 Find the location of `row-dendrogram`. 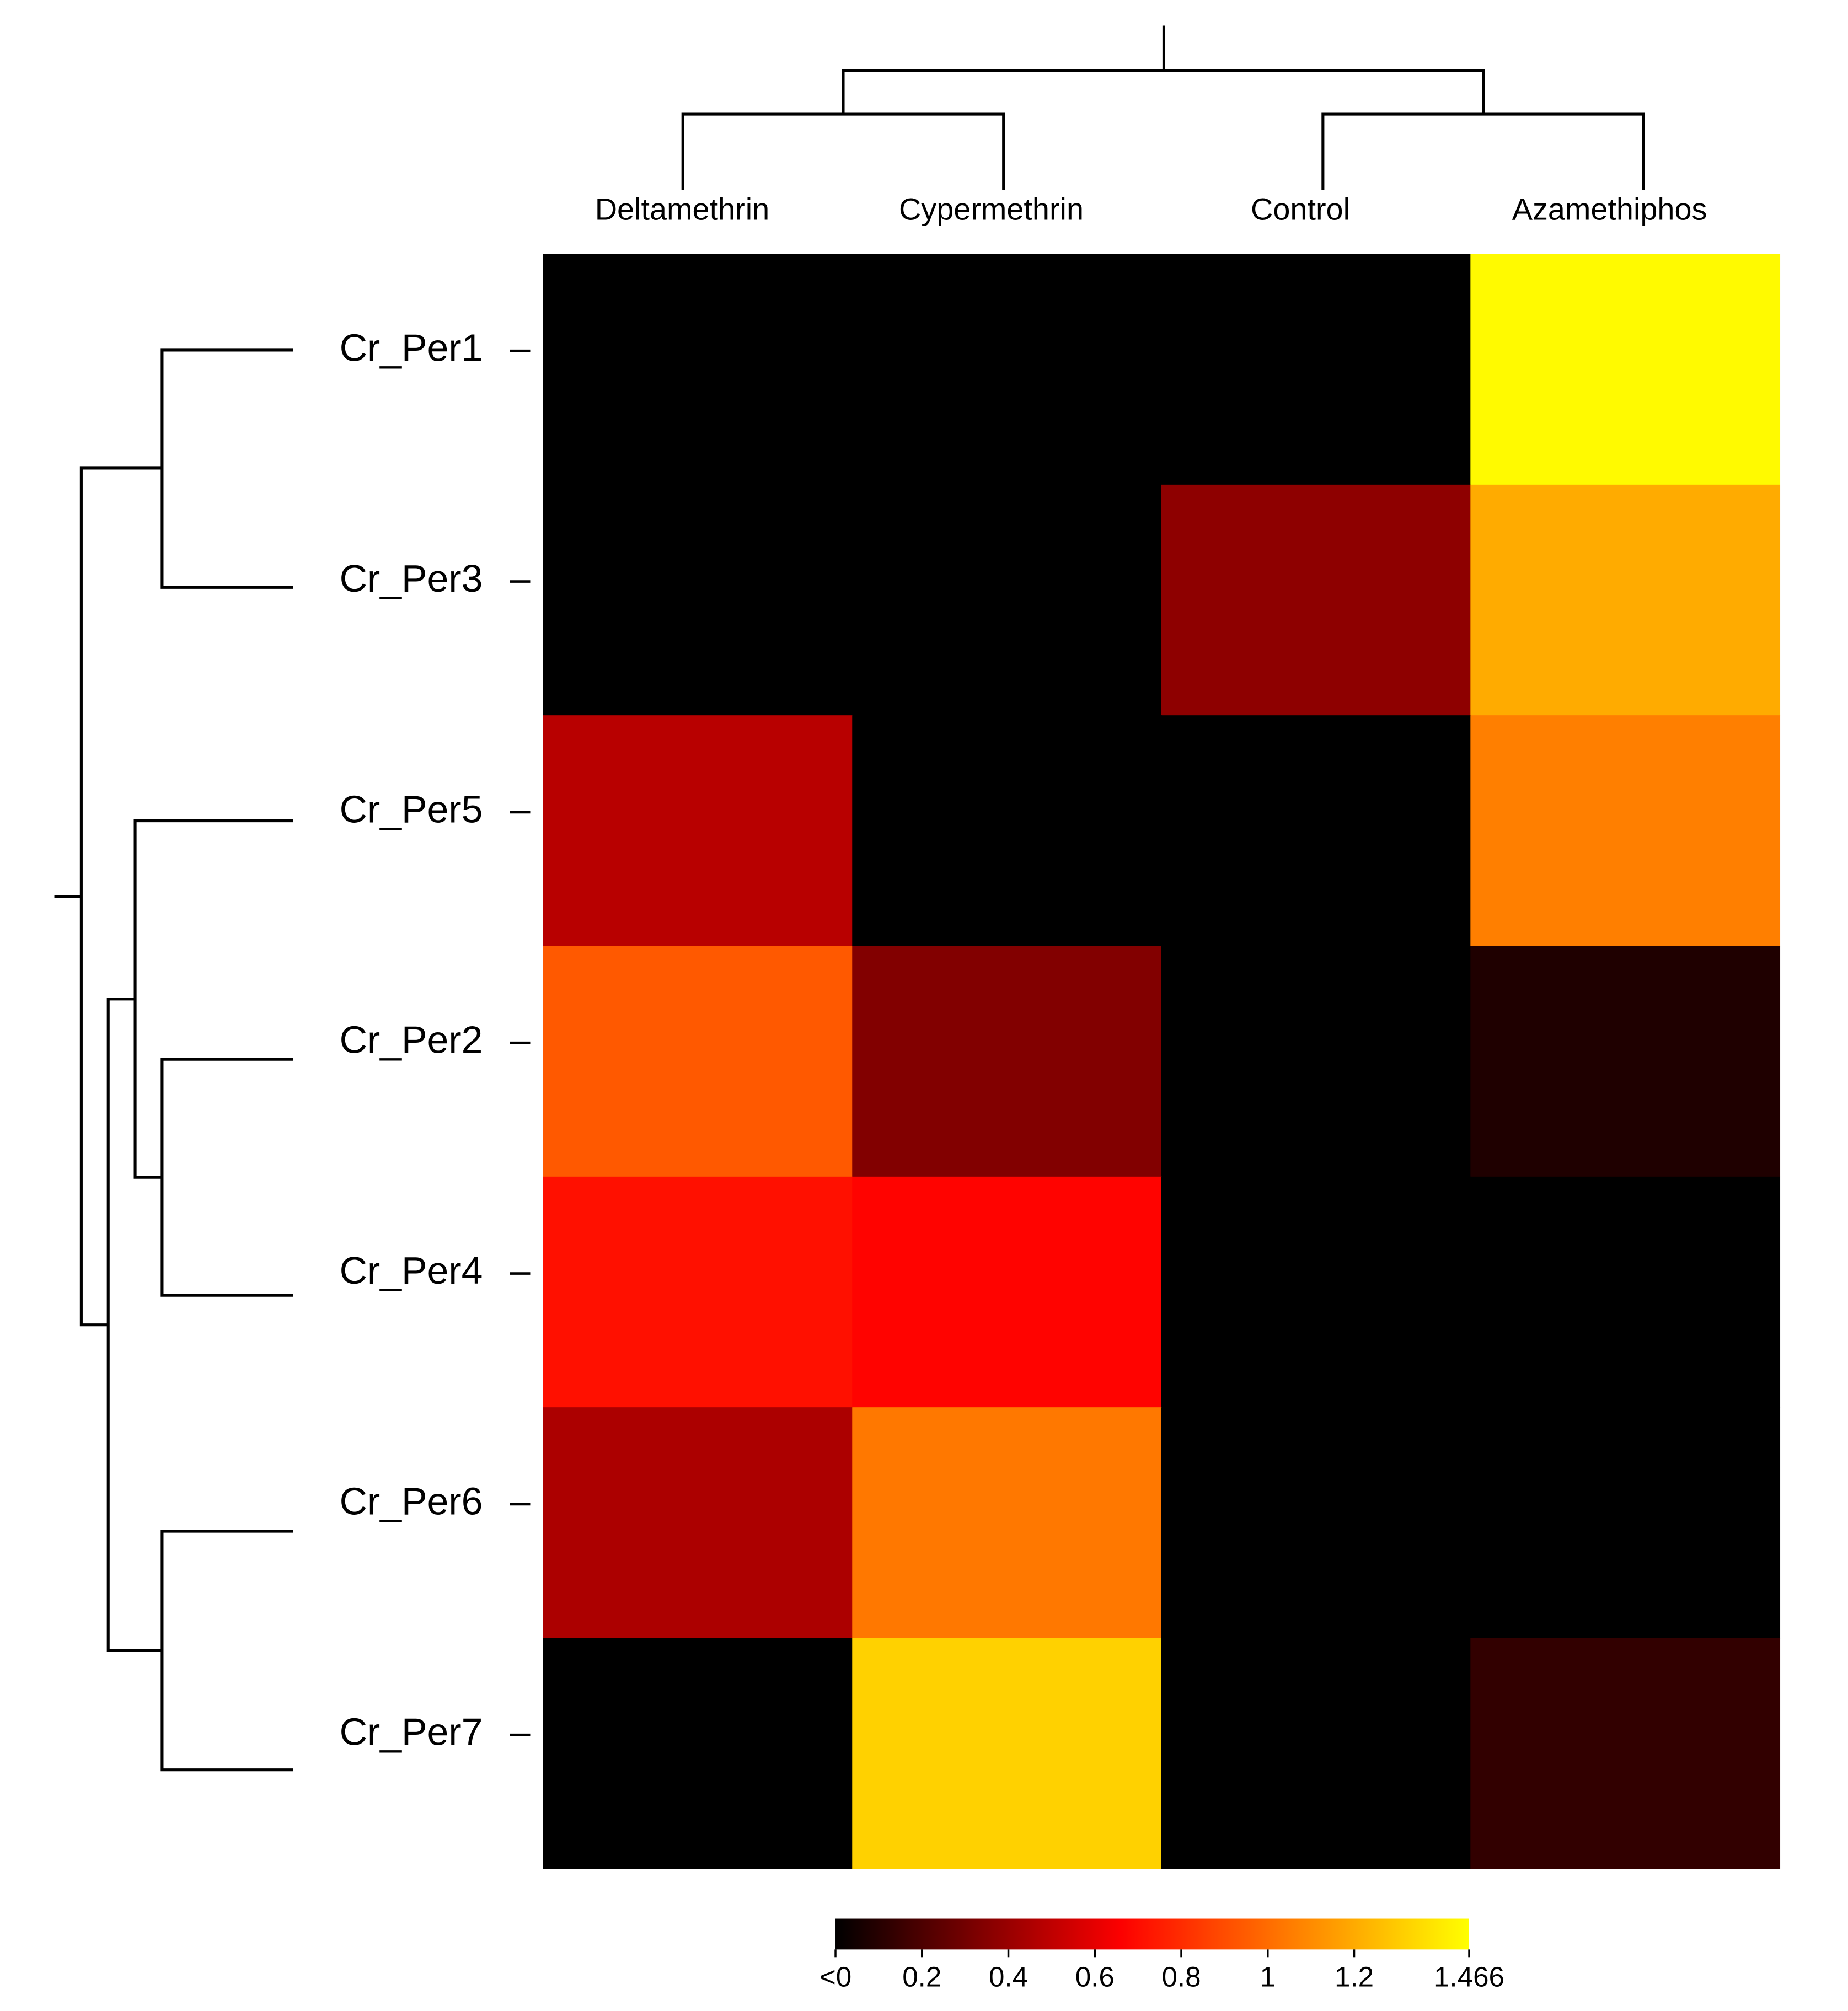

row-dendrogram is located at coordinates (173, 1060).